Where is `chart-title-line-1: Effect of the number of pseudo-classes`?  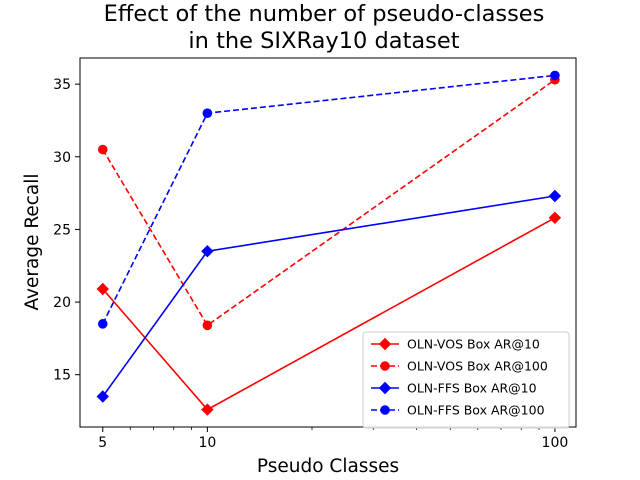
chart-title-line-1: Effect of the number of pseudo-classes is located at coordinates (324, 14).